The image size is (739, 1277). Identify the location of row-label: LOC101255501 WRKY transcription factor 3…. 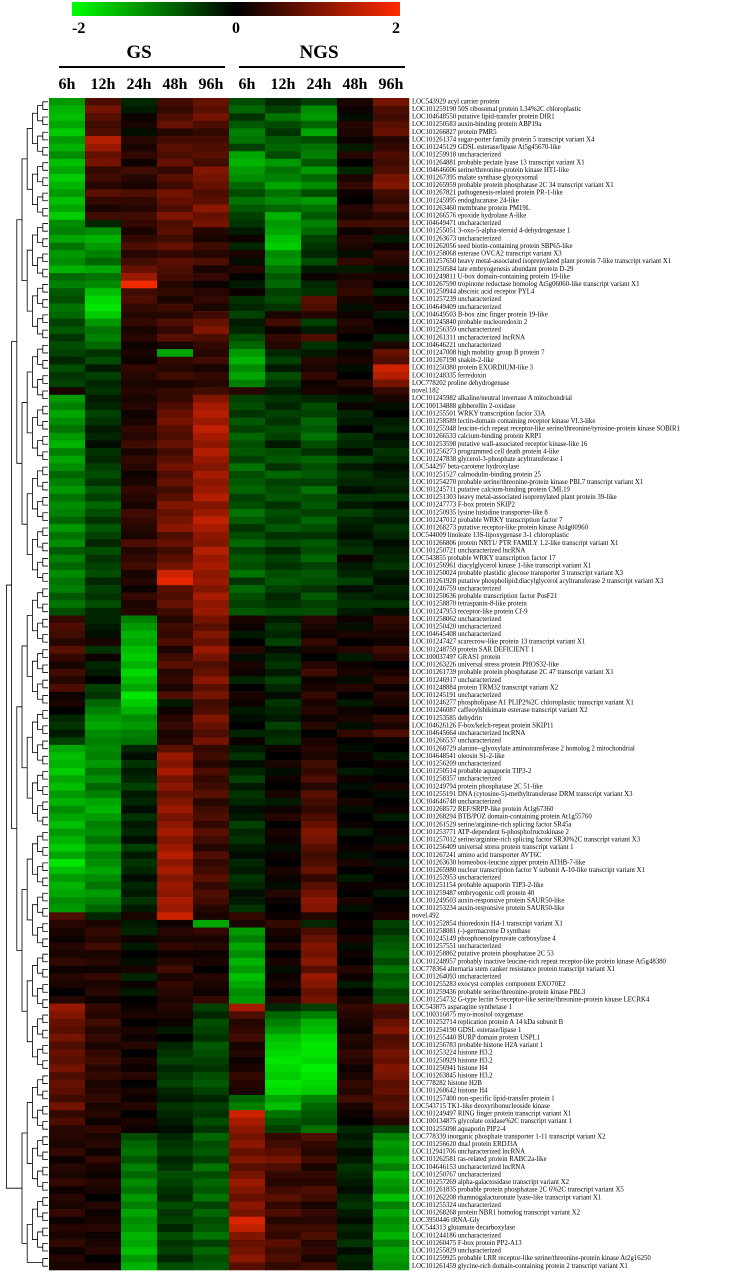
(478, 413).